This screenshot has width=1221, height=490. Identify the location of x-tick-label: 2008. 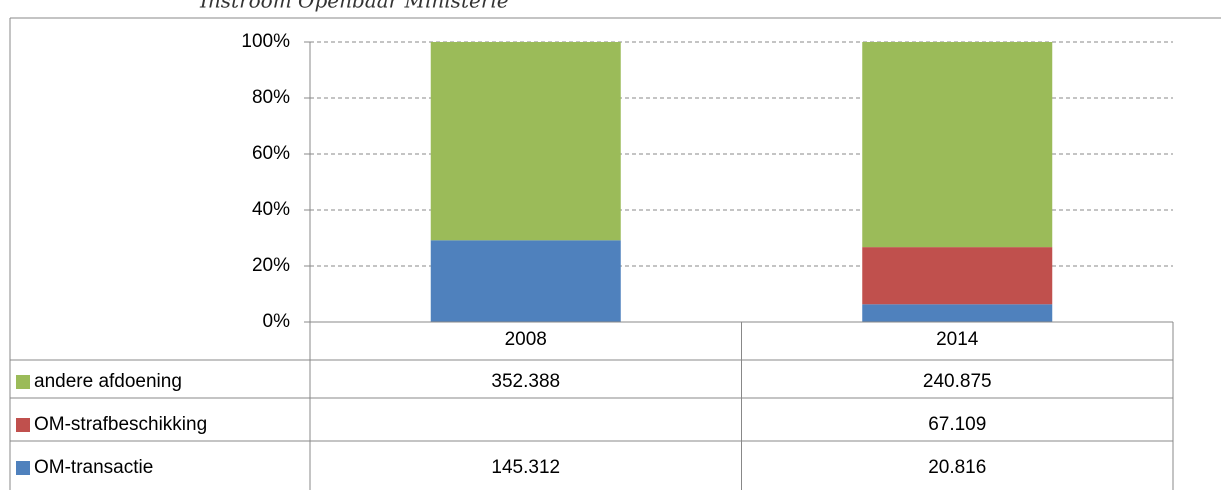
(526, 339).